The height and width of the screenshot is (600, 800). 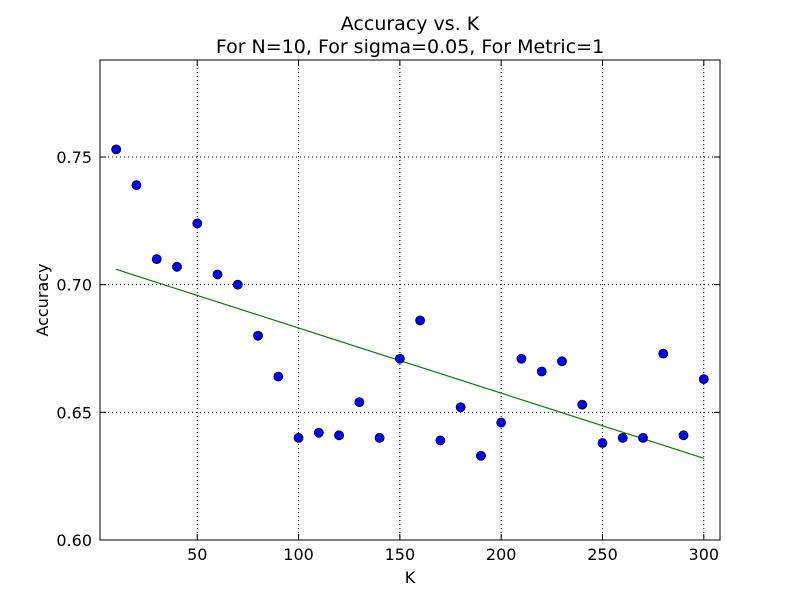 I want to click on x-tick-label: 100, so click(x=298, y=554).